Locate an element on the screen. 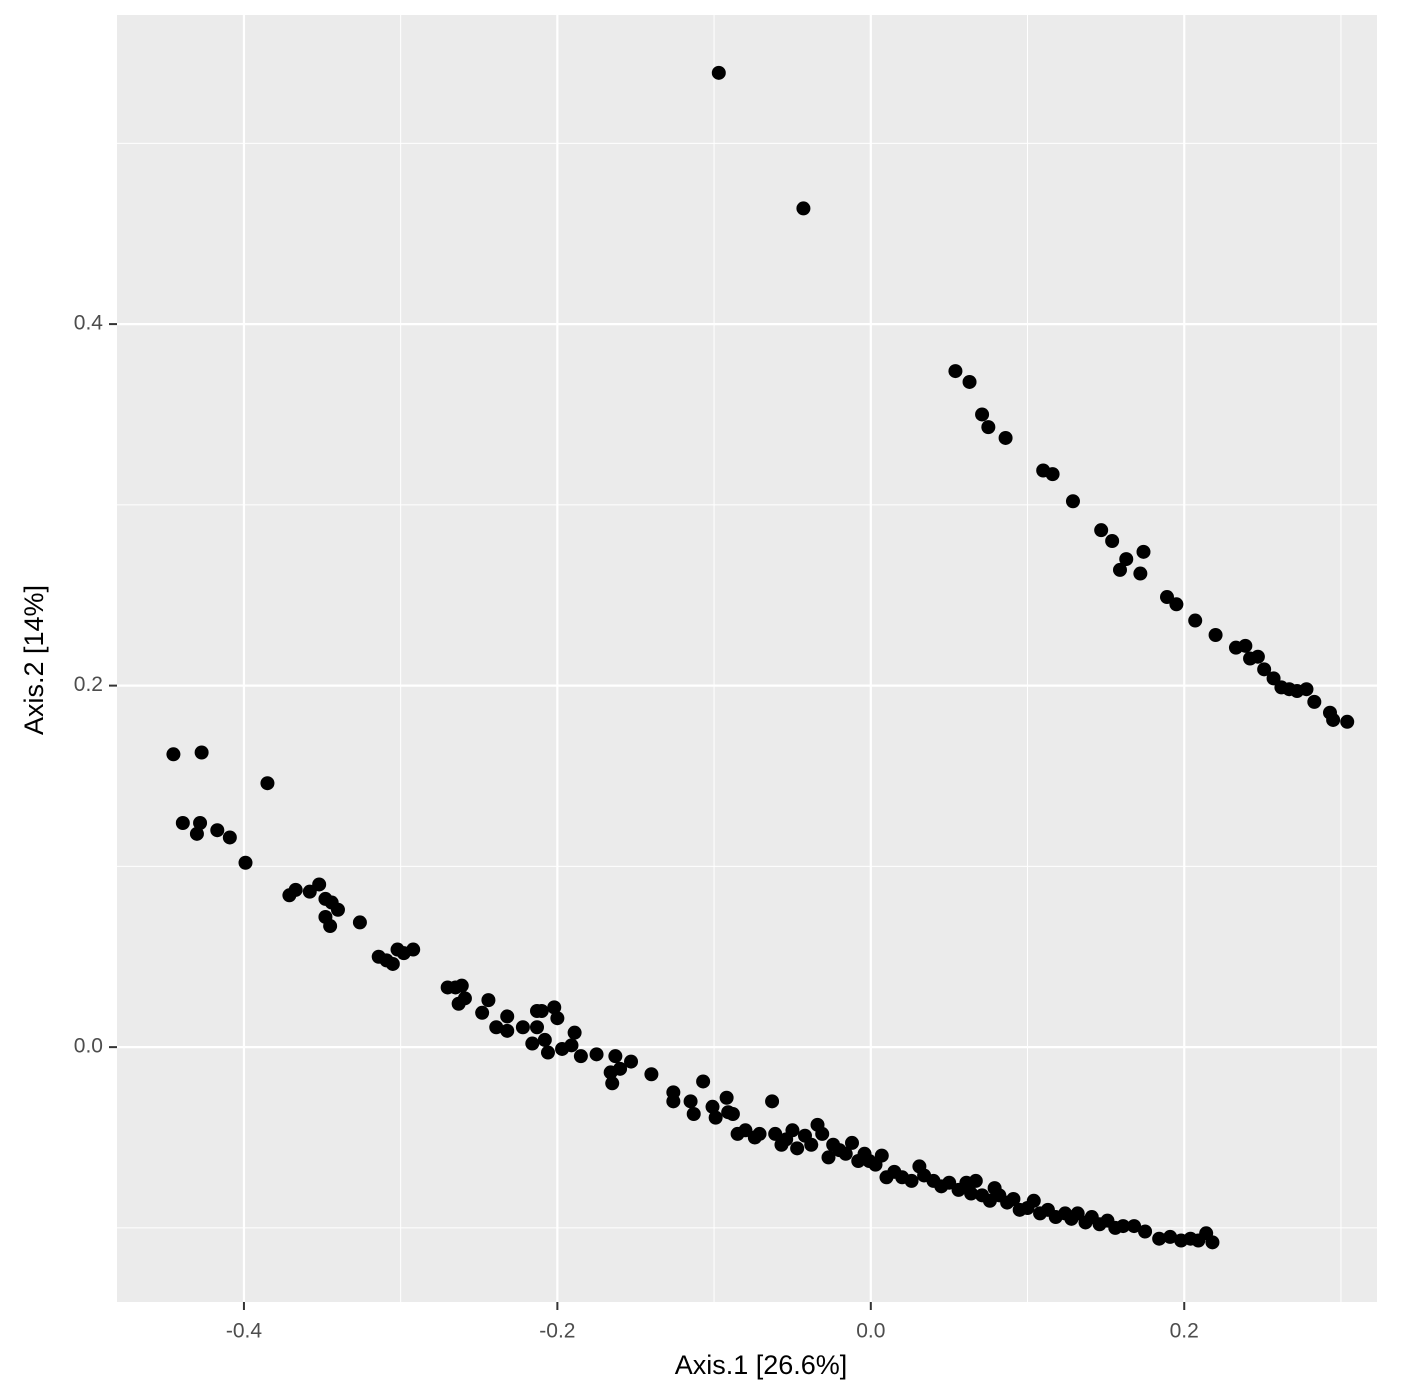  x-tick-label: 0.0 is located at coordinates (870, 1331).